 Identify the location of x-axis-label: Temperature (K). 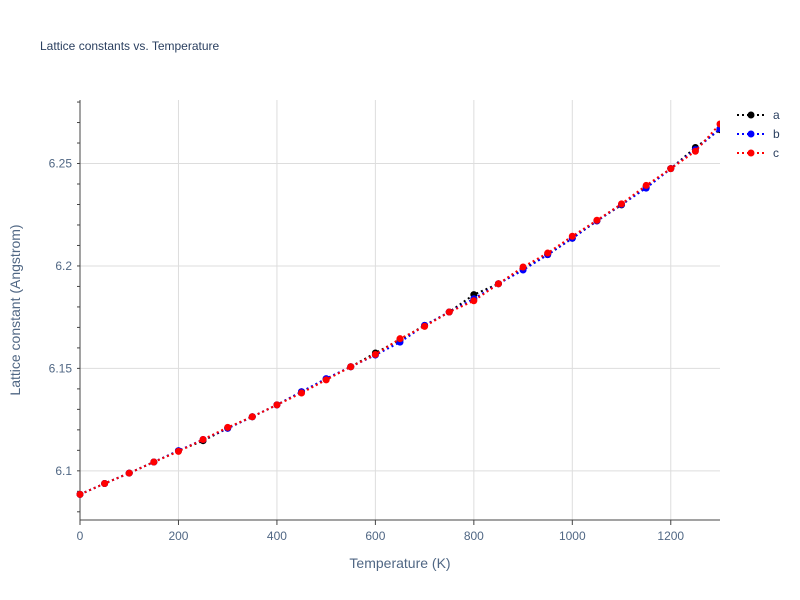
(399, 563).